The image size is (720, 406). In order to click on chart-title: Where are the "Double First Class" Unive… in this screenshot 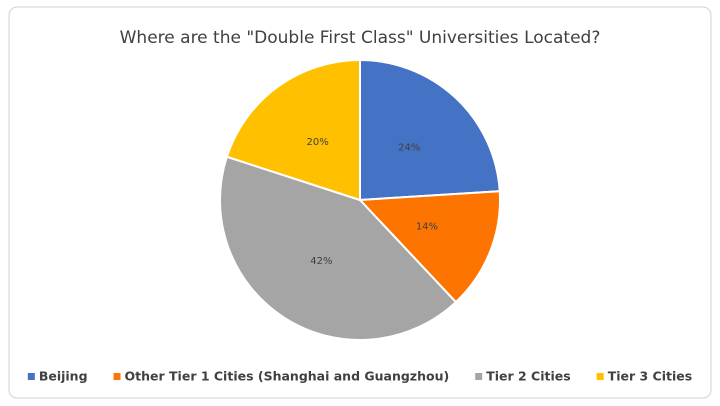, I will do `click(360, 38)`.